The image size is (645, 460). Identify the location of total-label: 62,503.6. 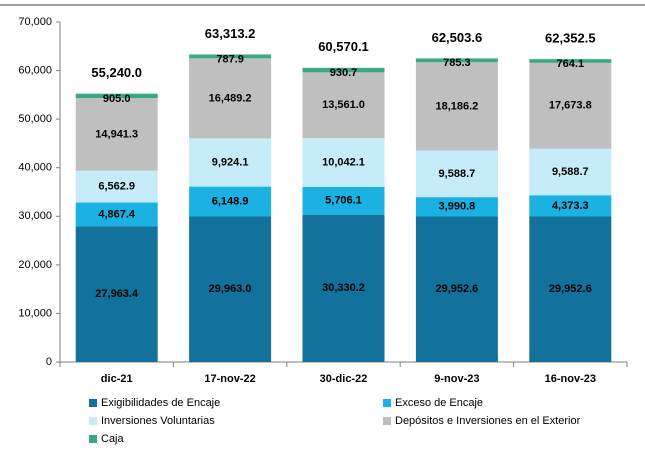
(457, 37).